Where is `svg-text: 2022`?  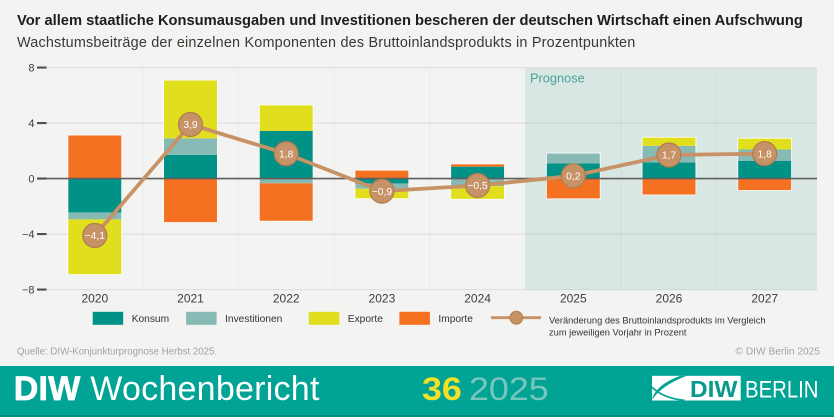
svg-text: 2022 is located at coordinates (286, 299).